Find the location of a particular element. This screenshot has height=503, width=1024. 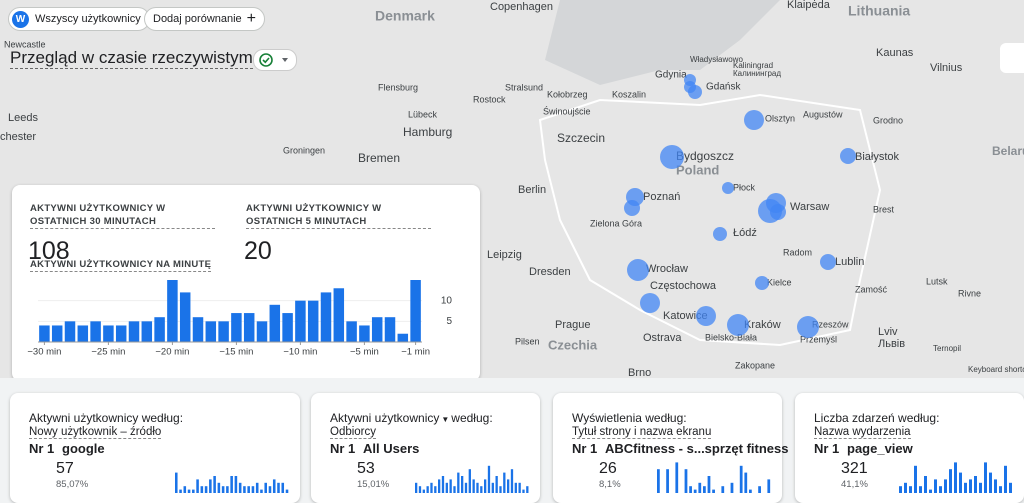

map-label: Olsztyn is located at coordinates (780, 118).